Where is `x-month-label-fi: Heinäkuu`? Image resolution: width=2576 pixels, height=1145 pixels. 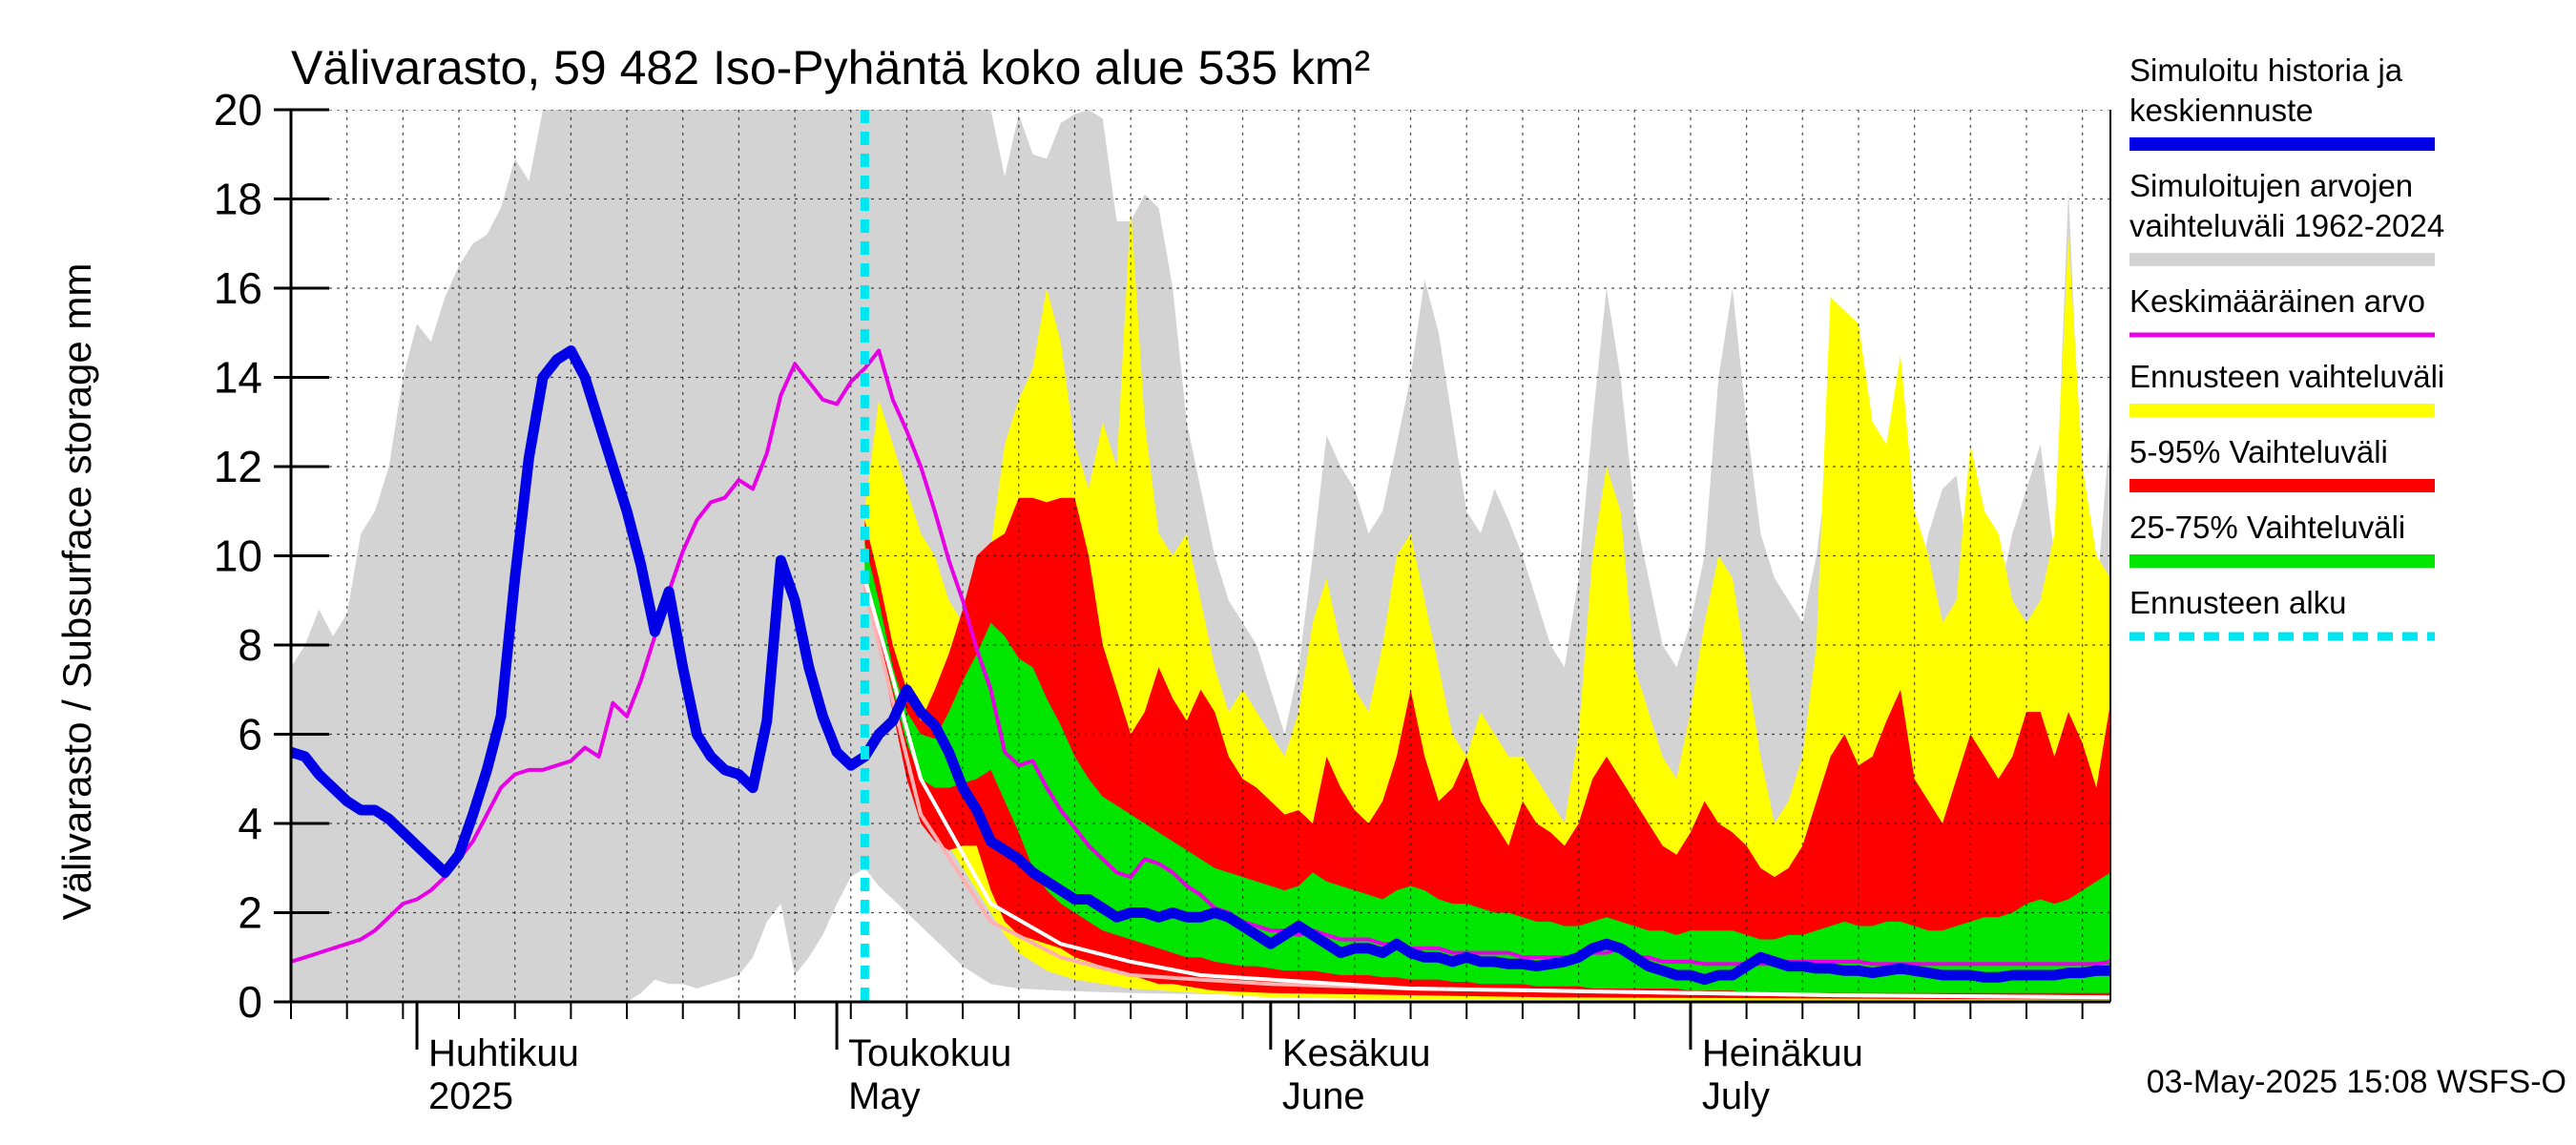 x-month-label-fi: Heinäkuu is located at coordinates (1782, 1053).